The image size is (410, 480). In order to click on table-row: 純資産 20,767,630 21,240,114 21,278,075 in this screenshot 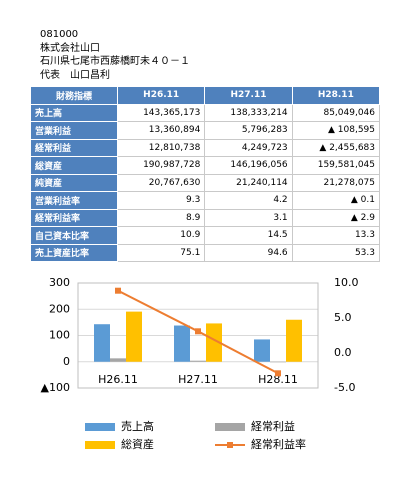, I will do `click(205, 182)`.